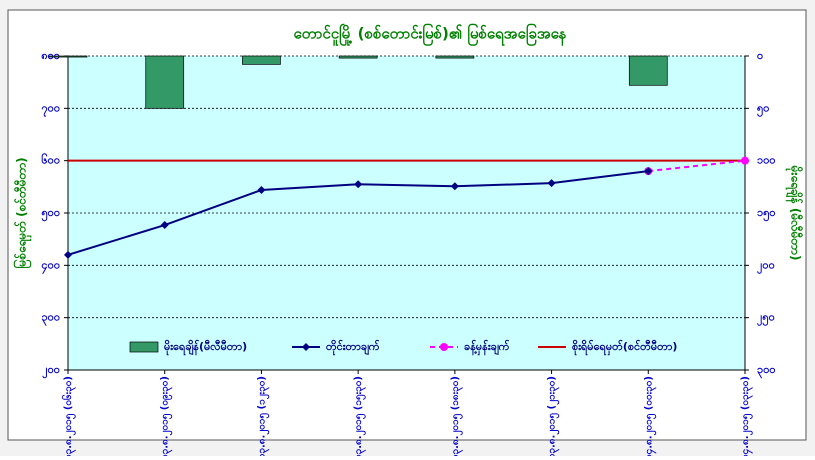 This screenshot has height=460, width=815. What do you see at coordinates (766, 319) in the screenshot?
I see `y2-tick-label: ၂၅၀` at bounding box center [766, 319].